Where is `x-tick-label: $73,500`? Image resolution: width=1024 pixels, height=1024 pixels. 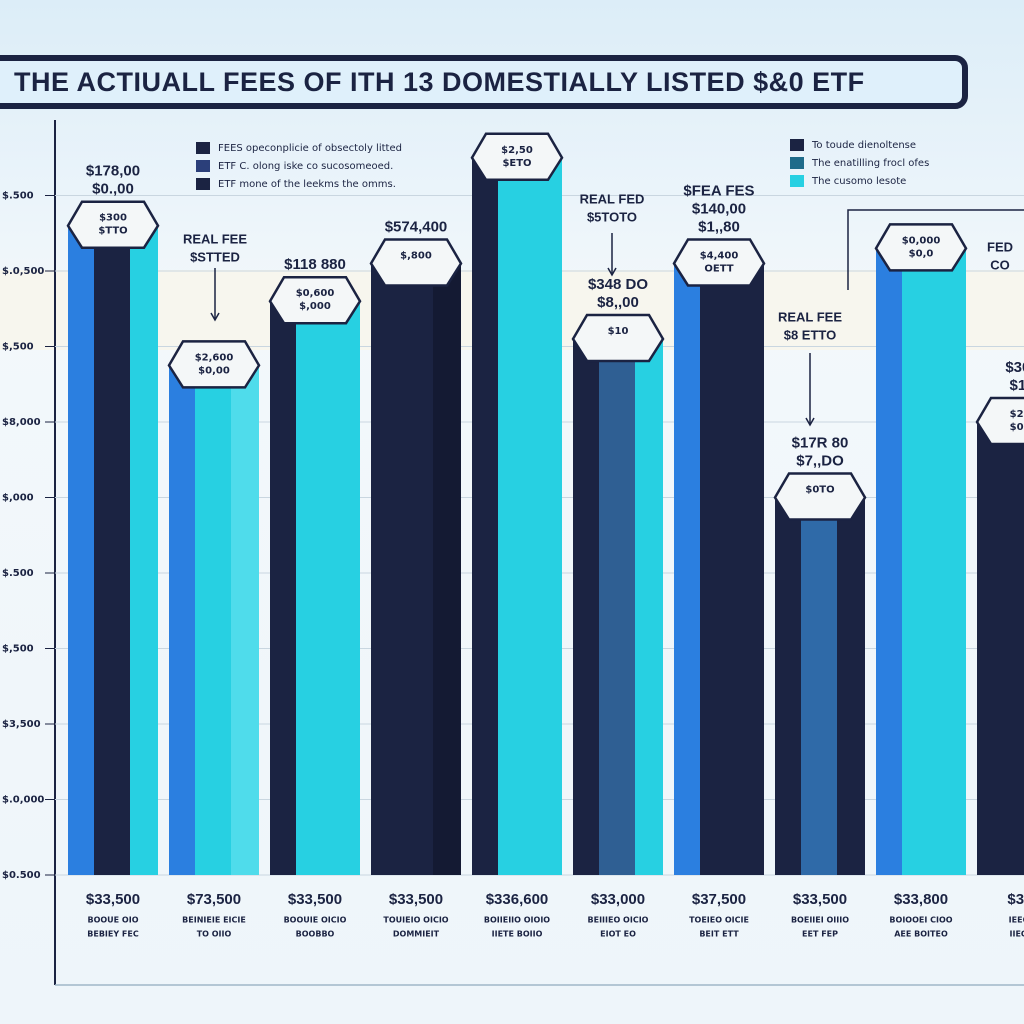 x-tick-label: $73,500 is located at coordinates (214, 899).